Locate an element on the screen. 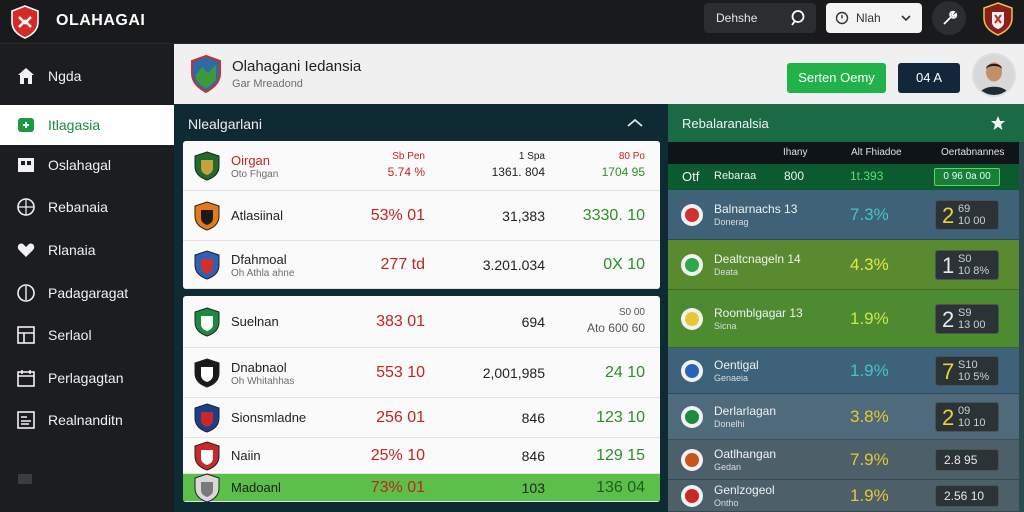 This screenshot has height=512, width=1024. standings-row: Oentigal Genaeia 1.9% 7 S10 10 5% is located at coordinates (843, 371).